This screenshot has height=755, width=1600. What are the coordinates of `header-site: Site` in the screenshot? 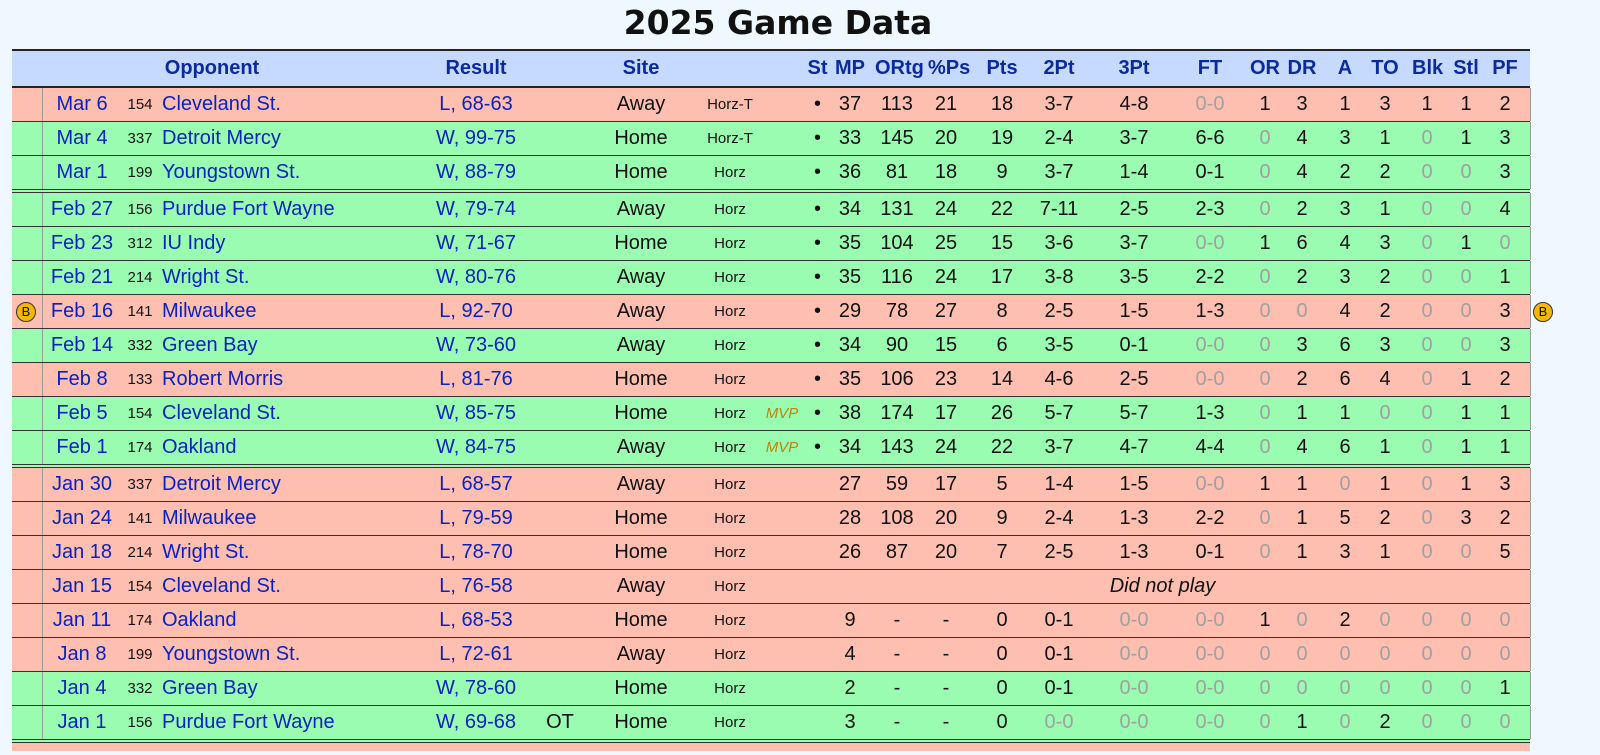 It's located at (641, 68).